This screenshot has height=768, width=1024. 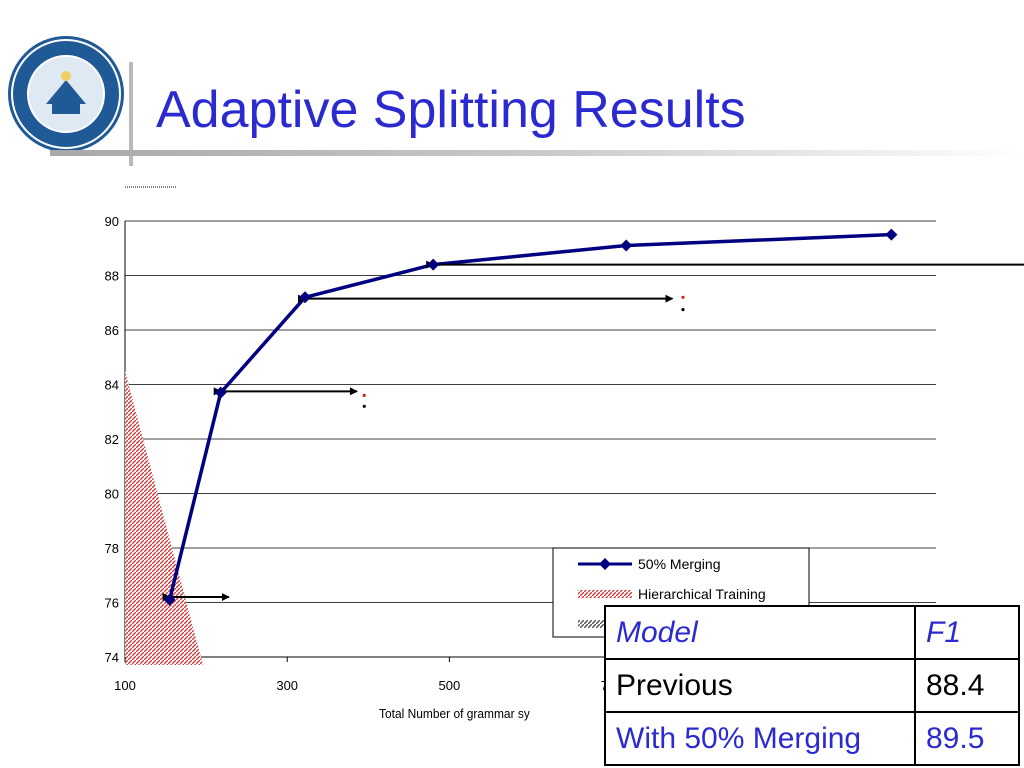 I want to click on legend-marker-merging, so click(x=605, y=564).